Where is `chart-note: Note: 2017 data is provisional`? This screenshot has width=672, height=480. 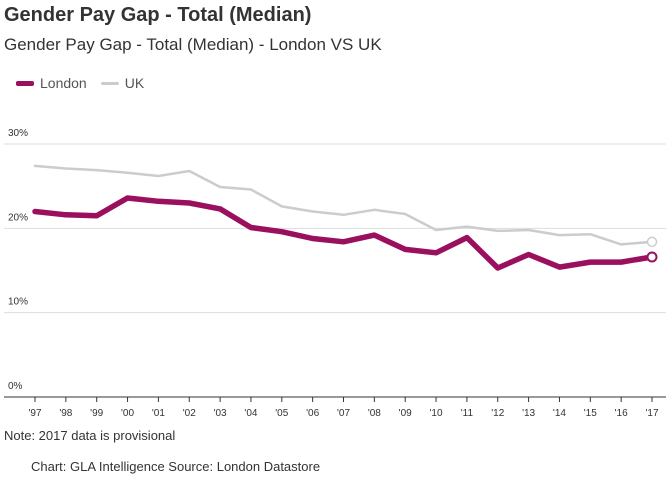
chart-note: Note: 2017 data is provisional is located at coordinates (90, 435).